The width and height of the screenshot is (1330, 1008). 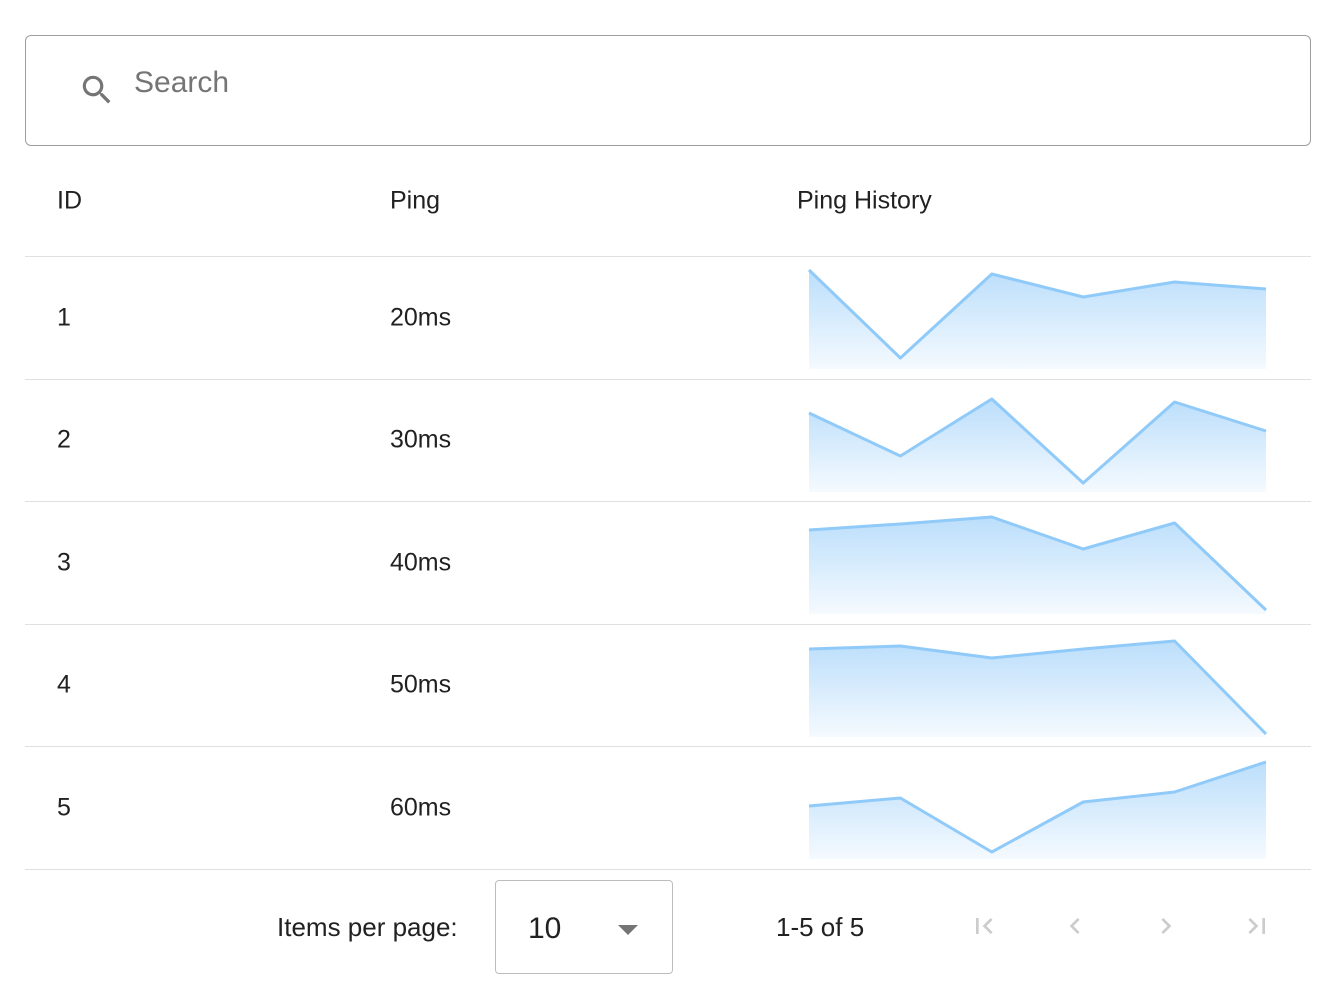 I want to click on next-page-button, so click(x=1166, y=926).